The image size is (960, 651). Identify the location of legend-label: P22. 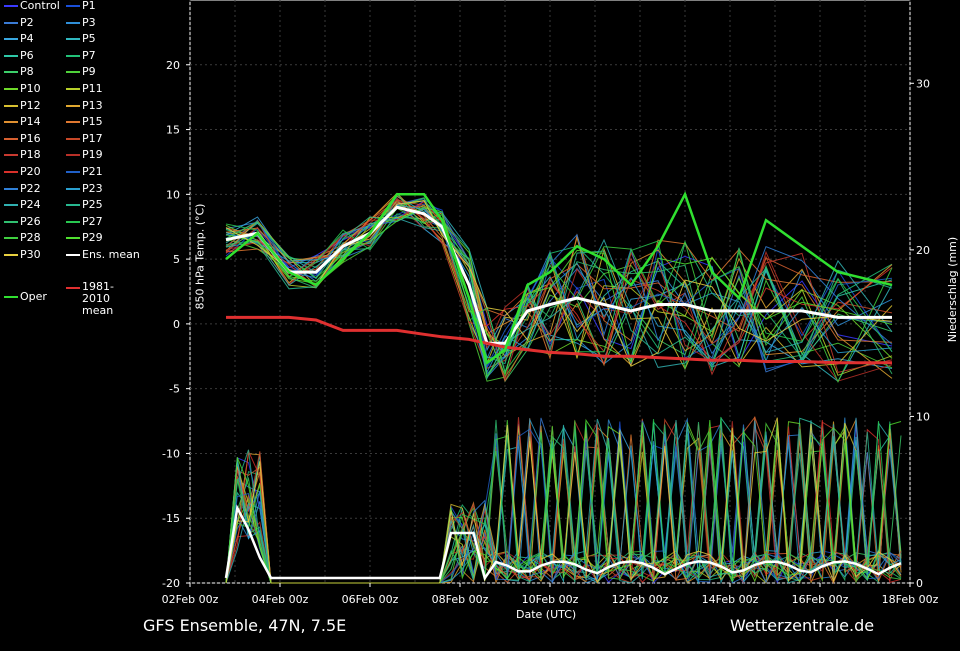
(30, 188).